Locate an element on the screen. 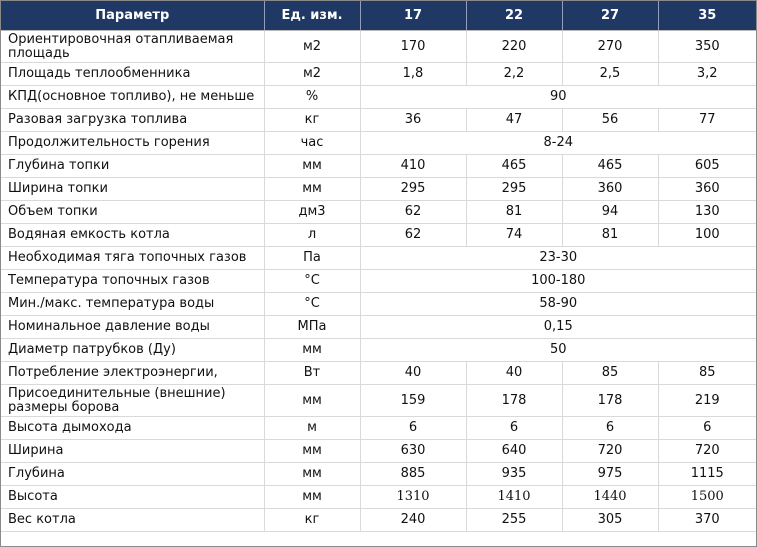  value-cell: 640 is located at coordinates (514, 451).